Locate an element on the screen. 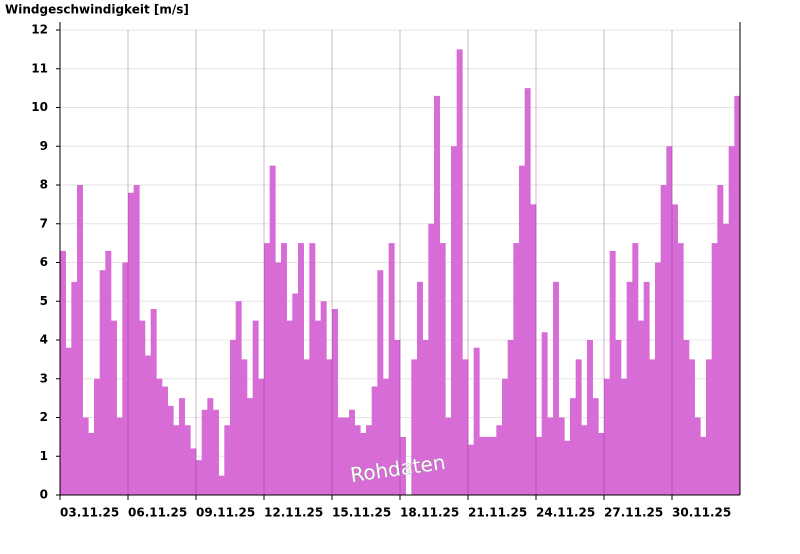 The height and width of the screenshot is (554, 800). y-tick-label: 10 is located at coordinates (39, 107).